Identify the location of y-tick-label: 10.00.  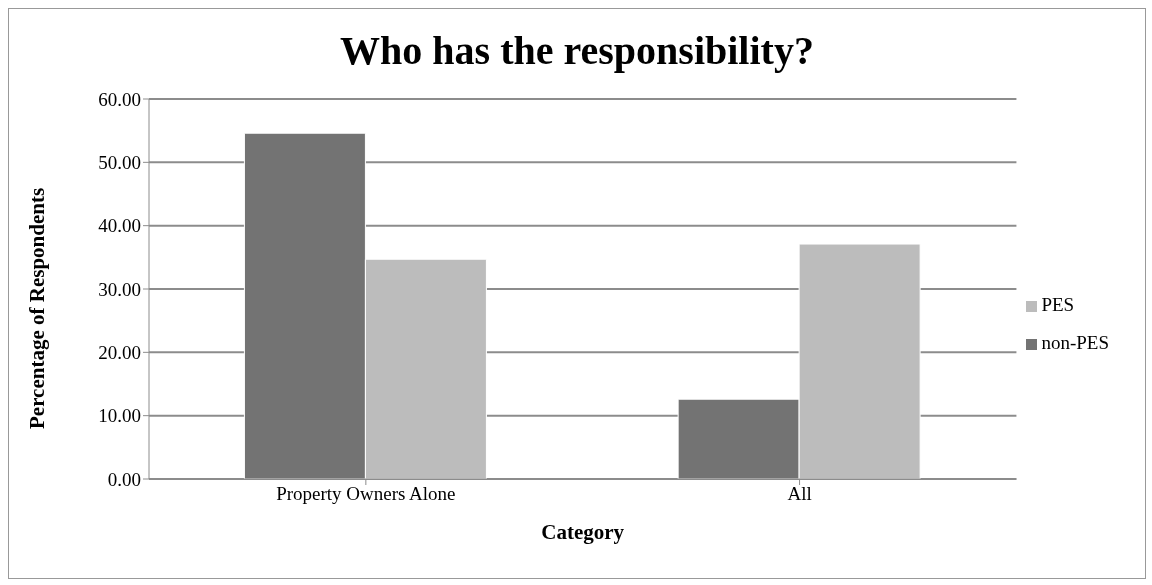
(119, 416).